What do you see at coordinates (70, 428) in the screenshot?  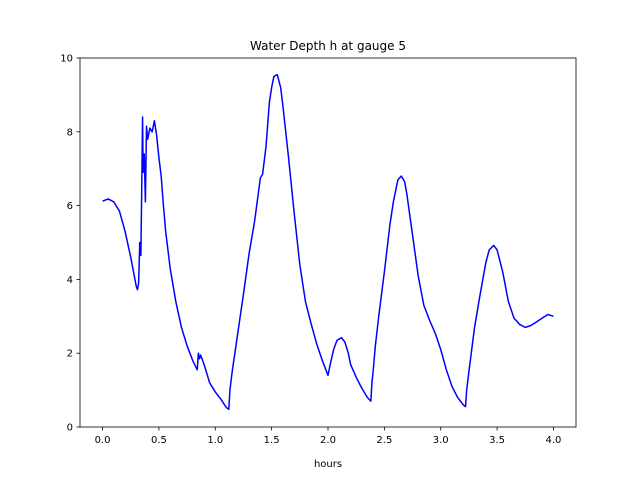 I see `y-tick-label: 0` at bounding box center [70, 428].